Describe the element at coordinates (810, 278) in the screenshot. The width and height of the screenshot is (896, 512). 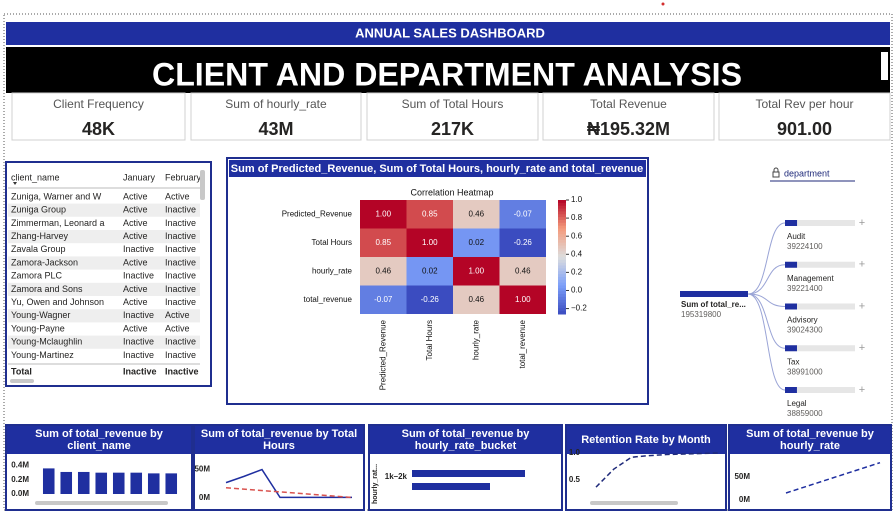
I see `child-label: Management` at that location.